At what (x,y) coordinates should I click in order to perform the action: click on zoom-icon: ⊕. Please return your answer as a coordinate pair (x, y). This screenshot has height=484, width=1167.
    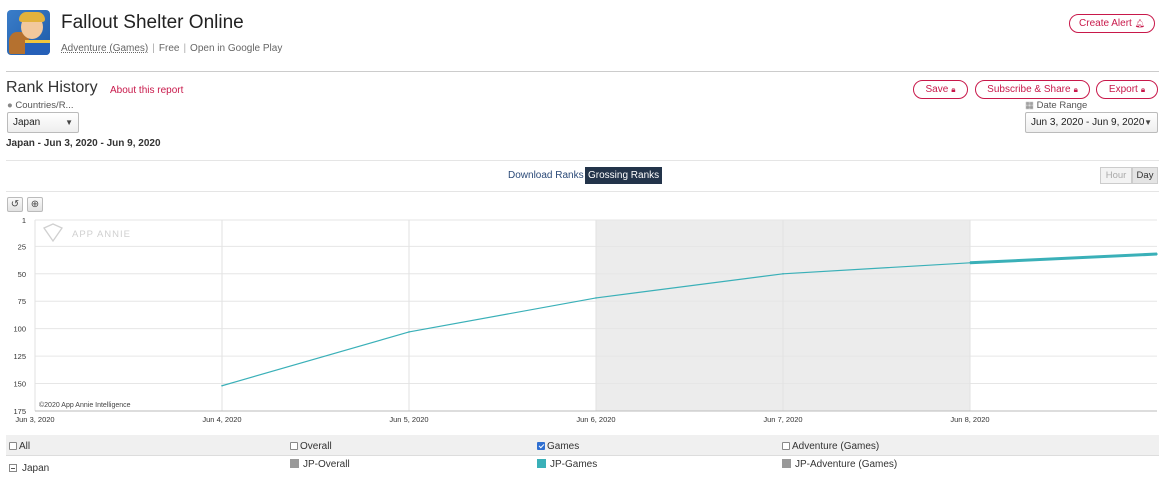
    Looking at the image, I should click on (35, 204).